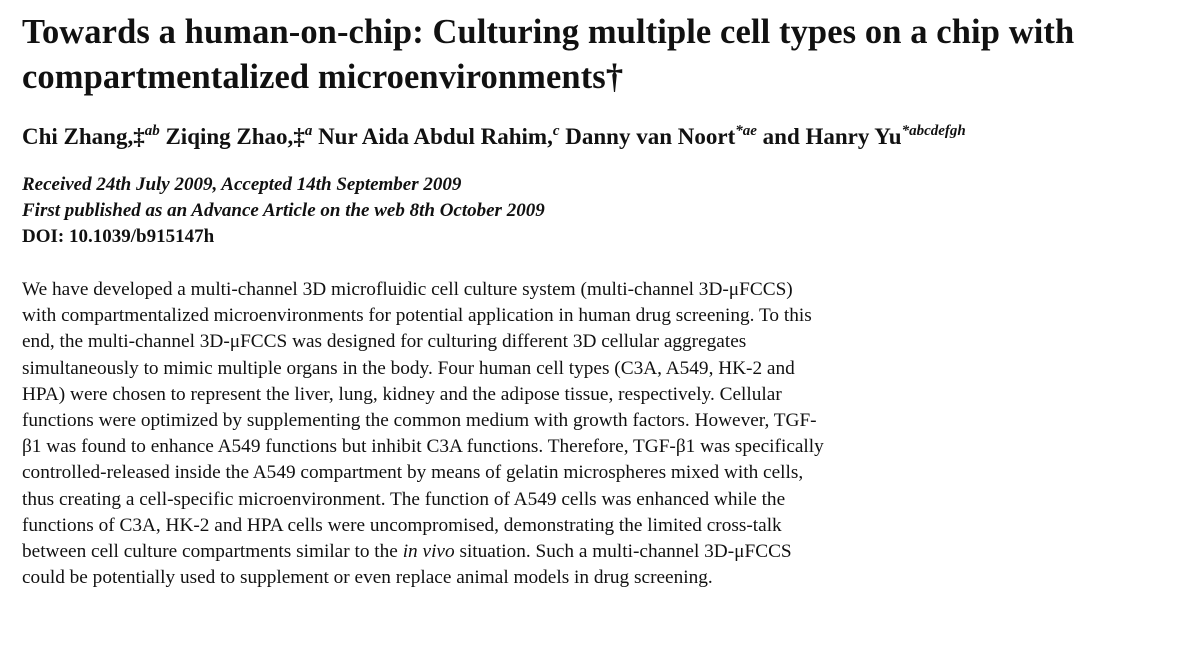  Describe the element at coordinates (78, 136) in the screenshot. I see `author-name: Chi Zhang,` at that location.